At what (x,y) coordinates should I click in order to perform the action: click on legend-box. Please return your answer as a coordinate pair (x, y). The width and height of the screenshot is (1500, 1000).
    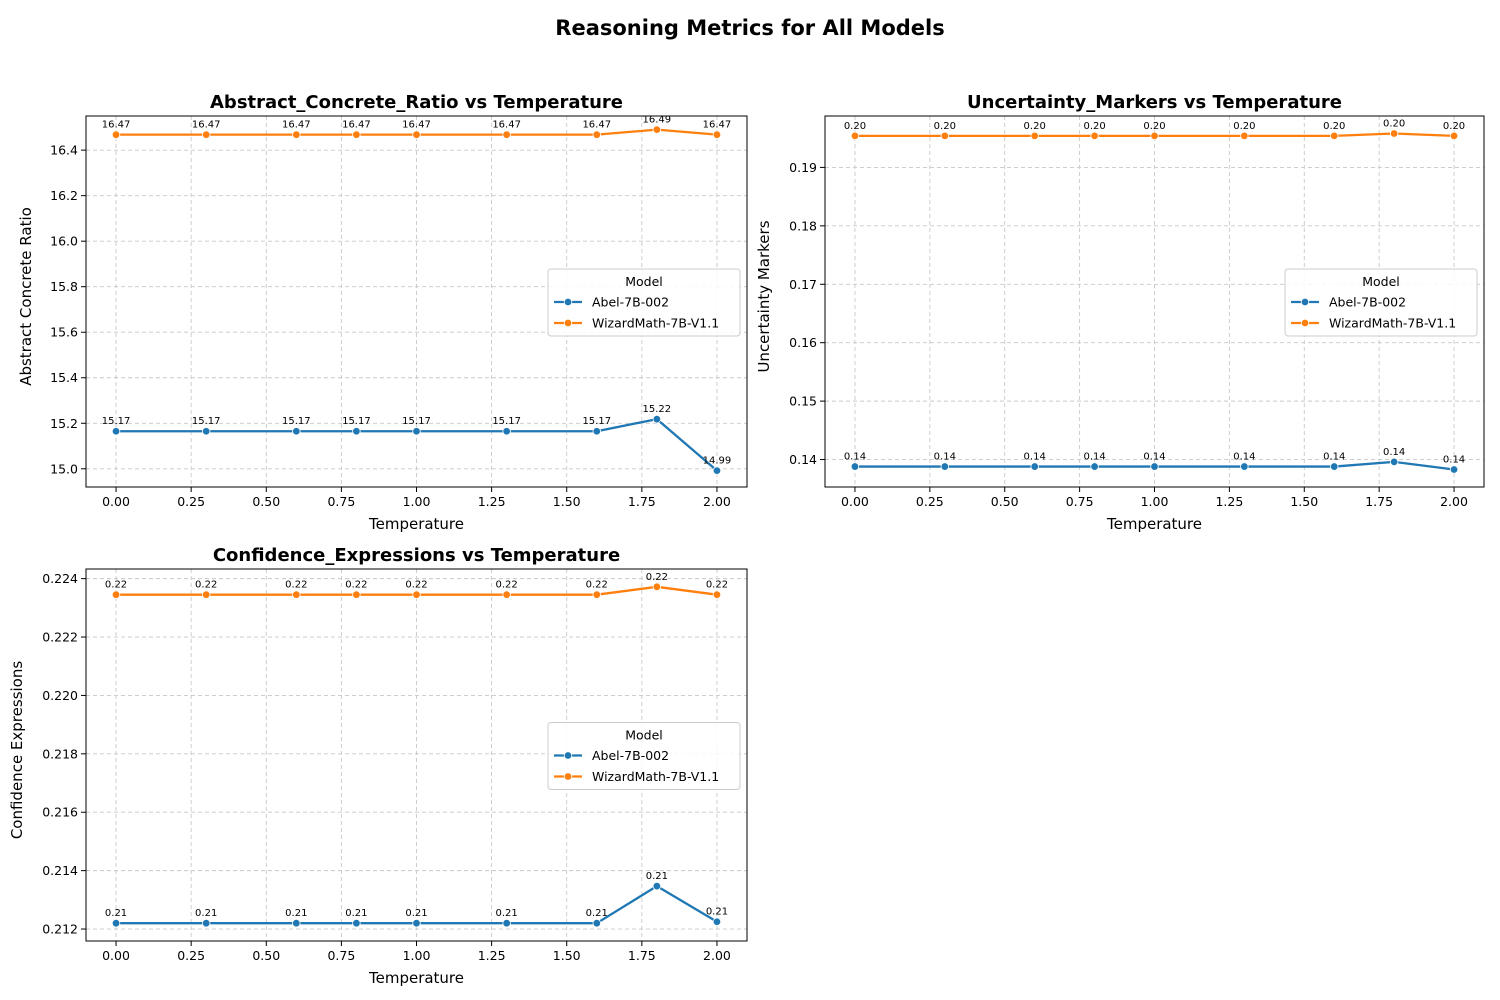
    Looking at the image, I should click on (1381, 302).